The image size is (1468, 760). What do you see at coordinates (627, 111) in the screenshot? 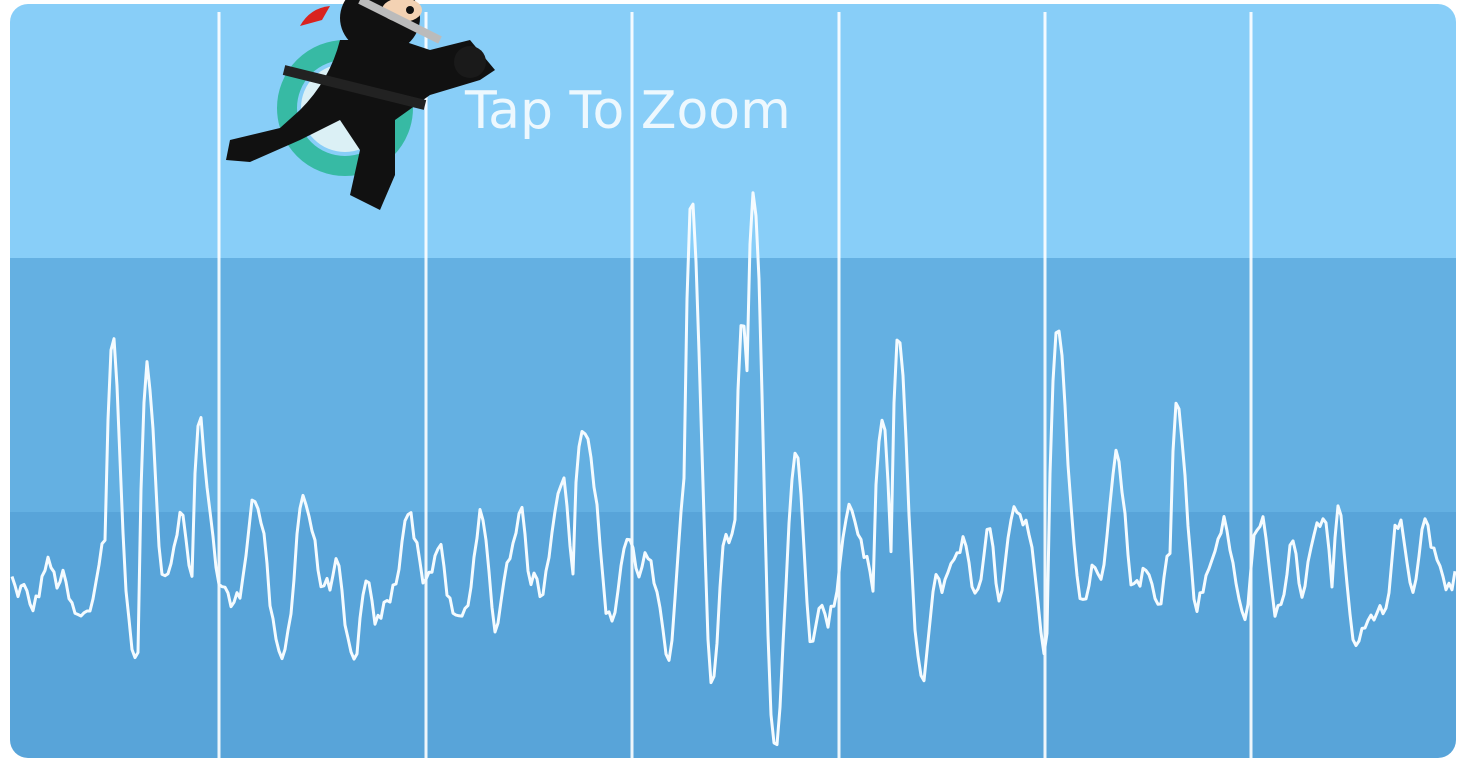
I see `tap-to-zoom-hint: Tap To Zoom` at bounding box center [627, 111].